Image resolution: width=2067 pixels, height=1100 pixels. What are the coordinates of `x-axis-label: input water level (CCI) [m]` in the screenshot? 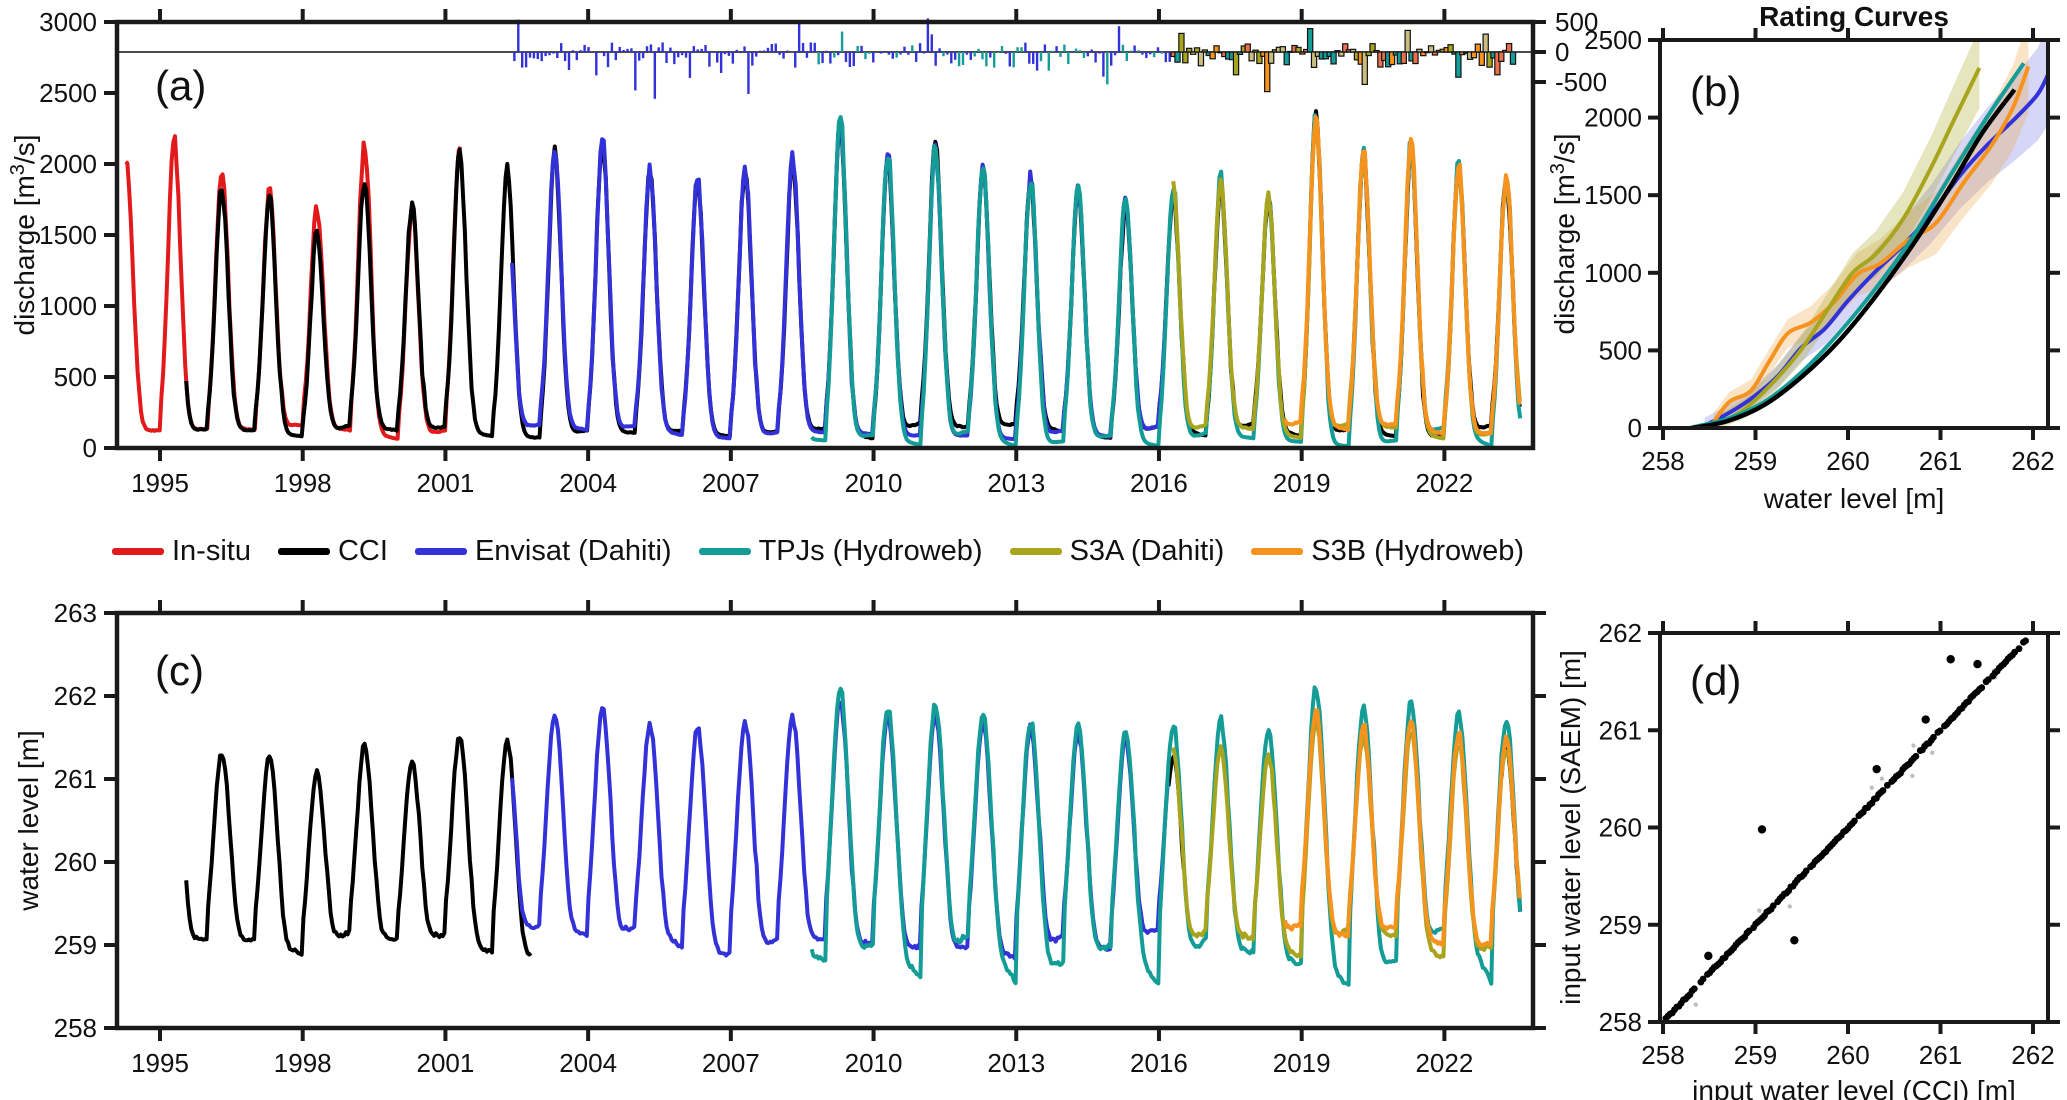 It's located at (1854, 1087).